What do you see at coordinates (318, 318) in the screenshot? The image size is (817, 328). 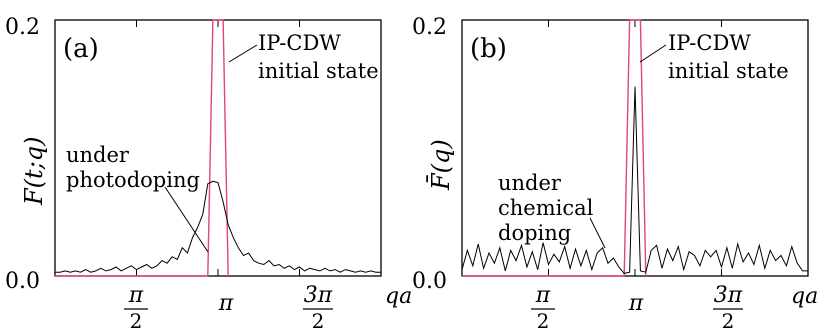 I see `panel-a-xtick-3pi-half-den: 2` at bounding box center [318, 318].